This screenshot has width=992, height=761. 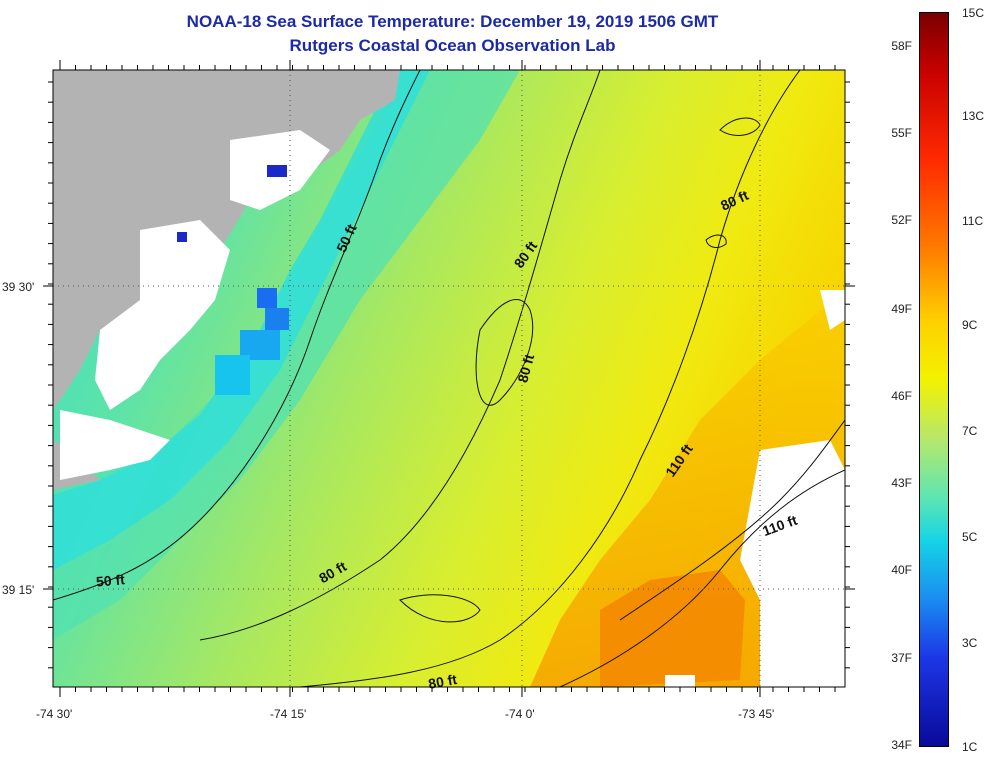 I want to click on colorbar-c-label: 11C, so click(x=973, y=221).